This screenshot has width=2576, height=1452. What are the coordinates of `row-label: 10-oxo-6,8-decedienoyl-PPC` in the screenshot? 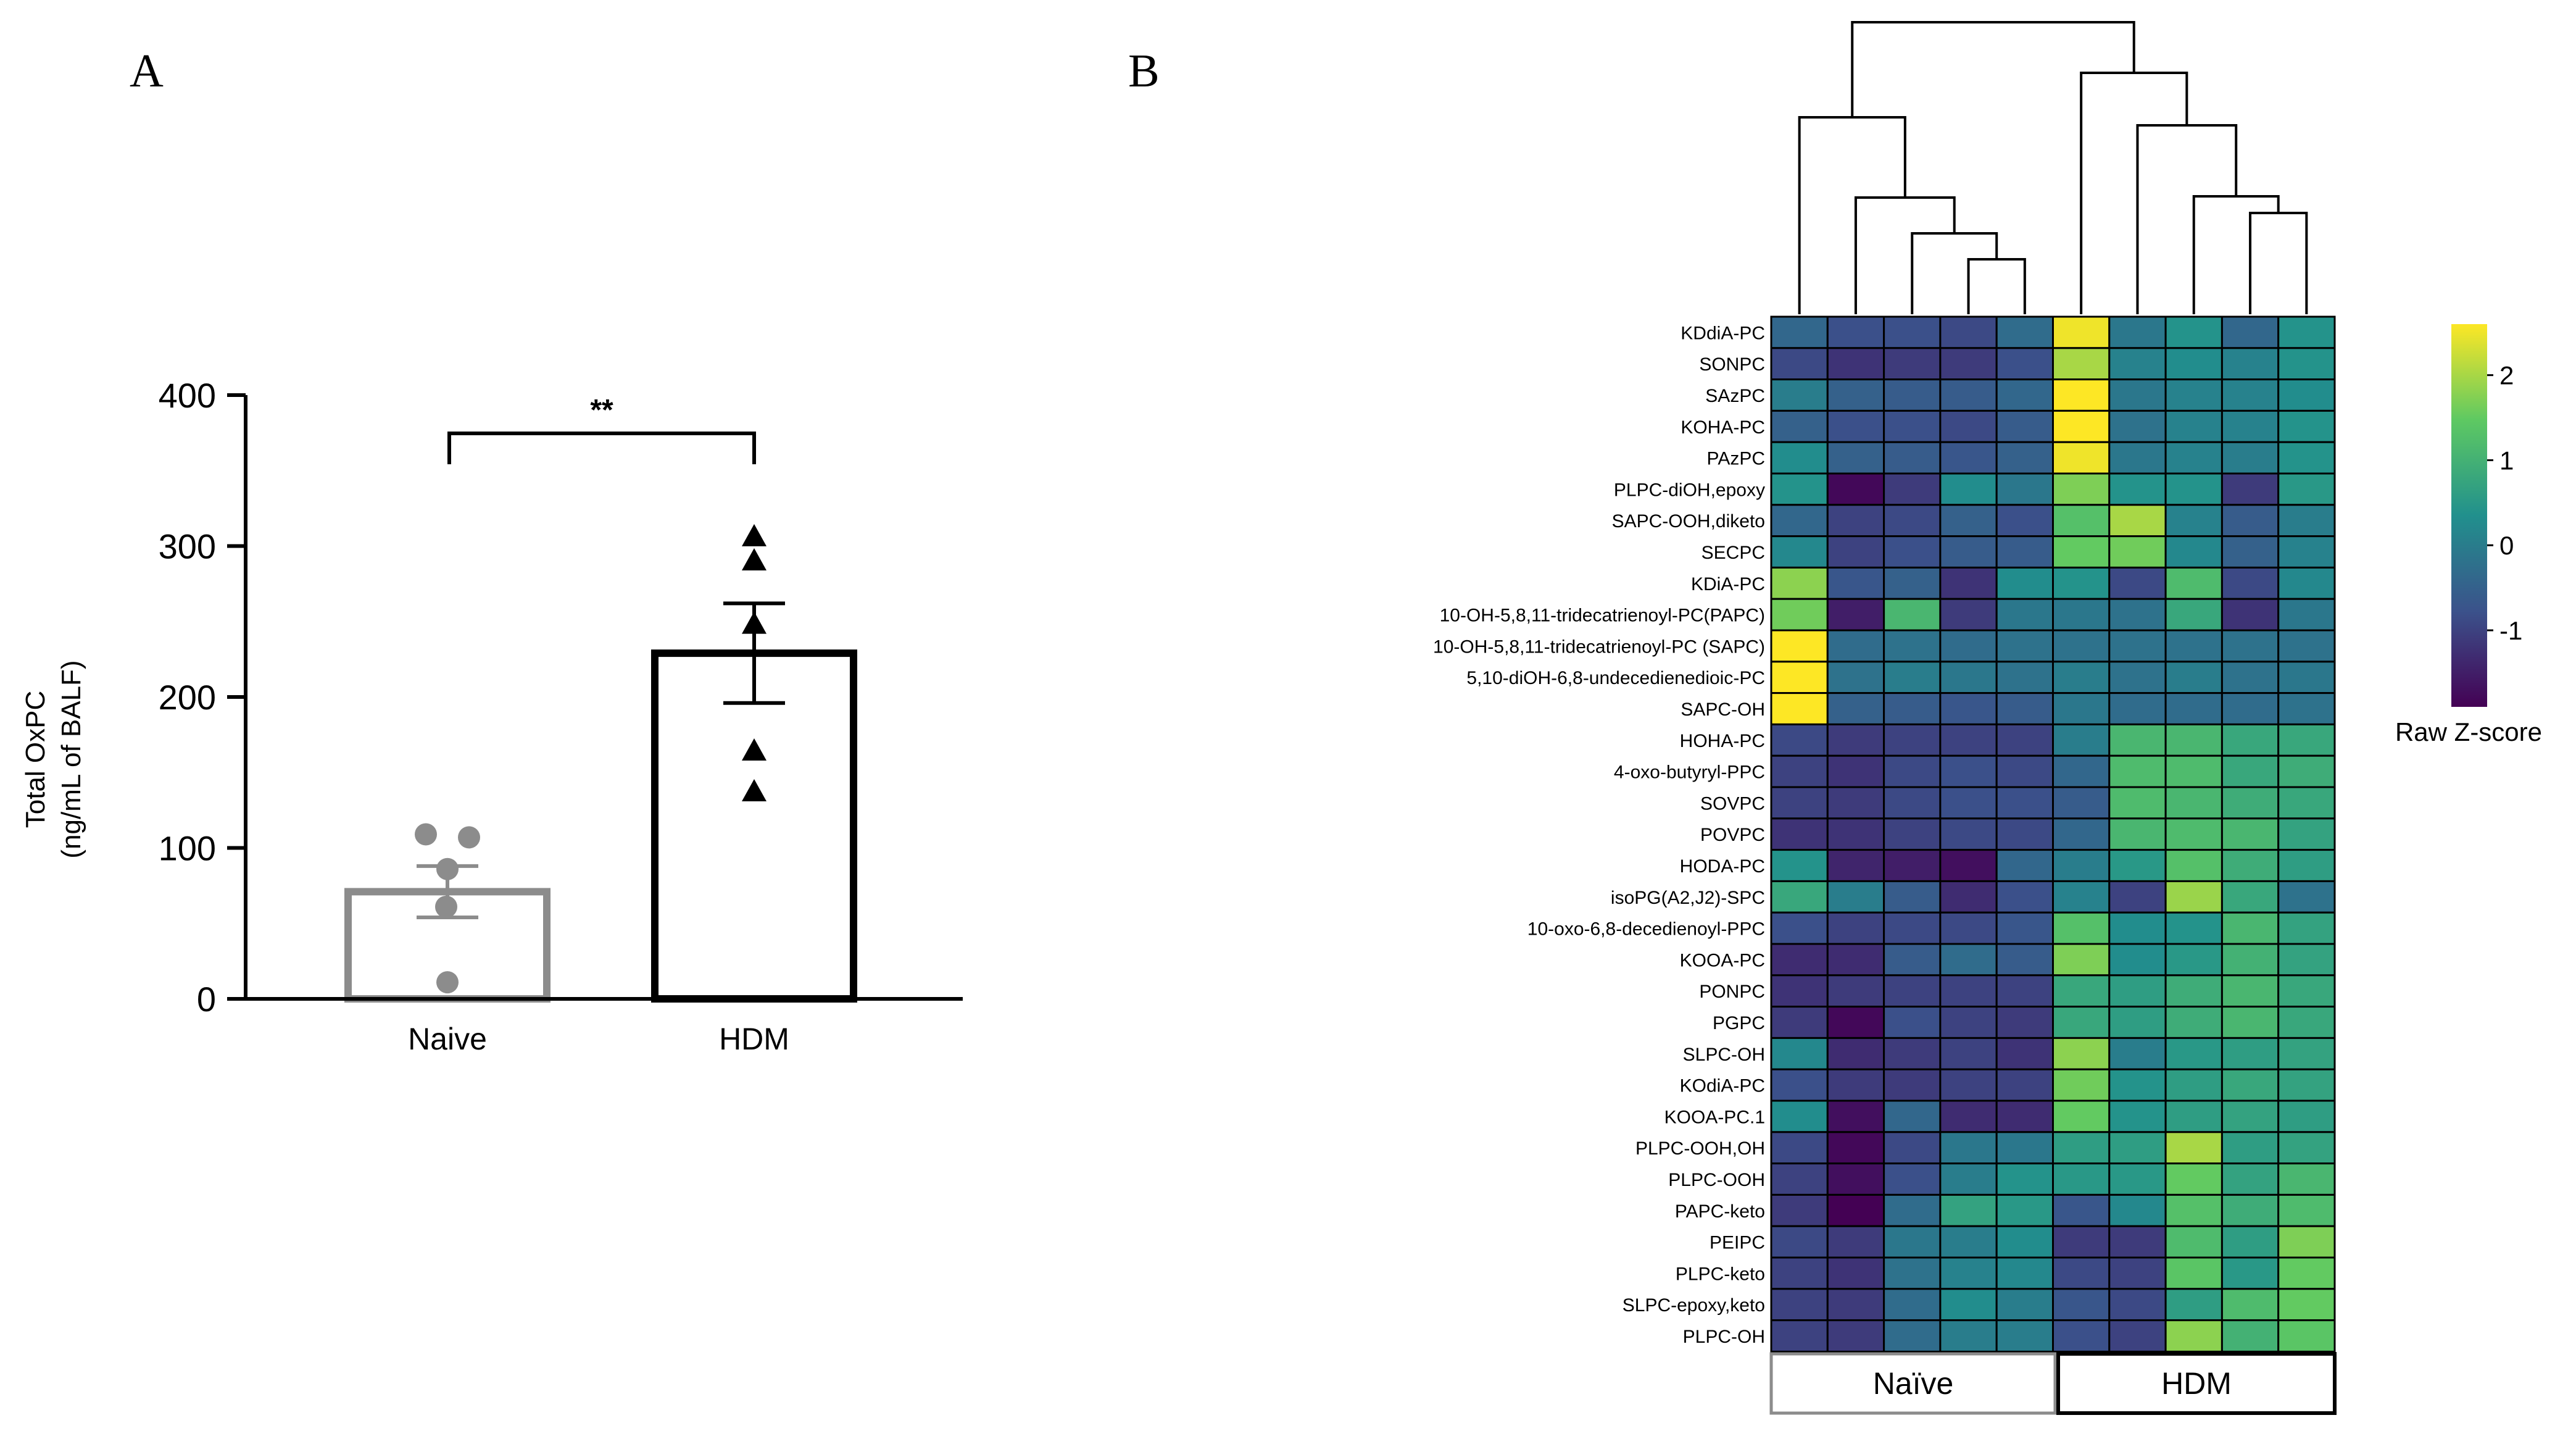 It's located at (1646, 929).